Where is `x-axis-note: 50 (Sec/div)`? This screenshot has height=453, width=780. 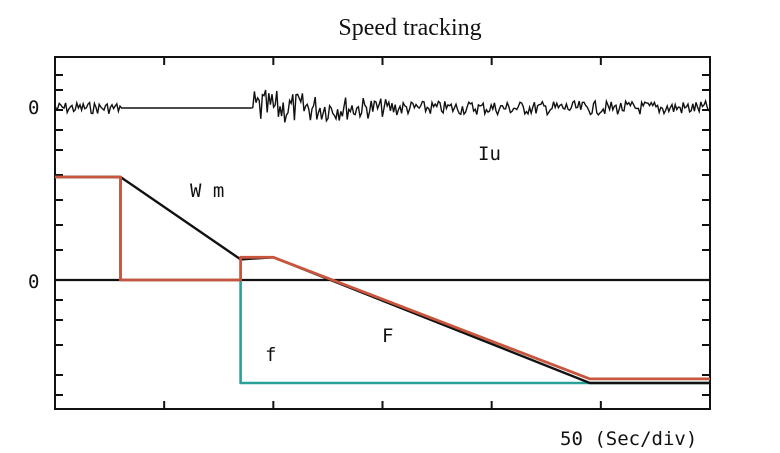 x-axis-note: 50 (Sec/div) is located at coordinates (628, 439).